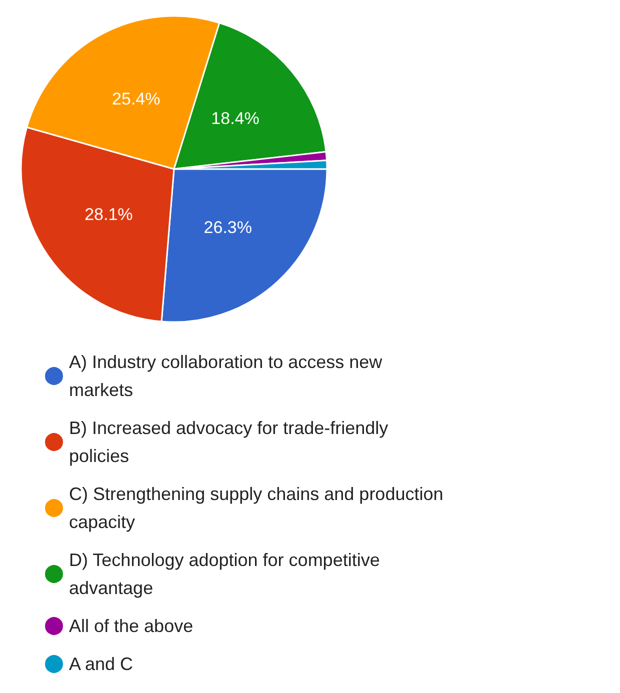 The height and width of the screenshot is (693, 620). I want to click on data-label: 18.4%, so click(235, 118).